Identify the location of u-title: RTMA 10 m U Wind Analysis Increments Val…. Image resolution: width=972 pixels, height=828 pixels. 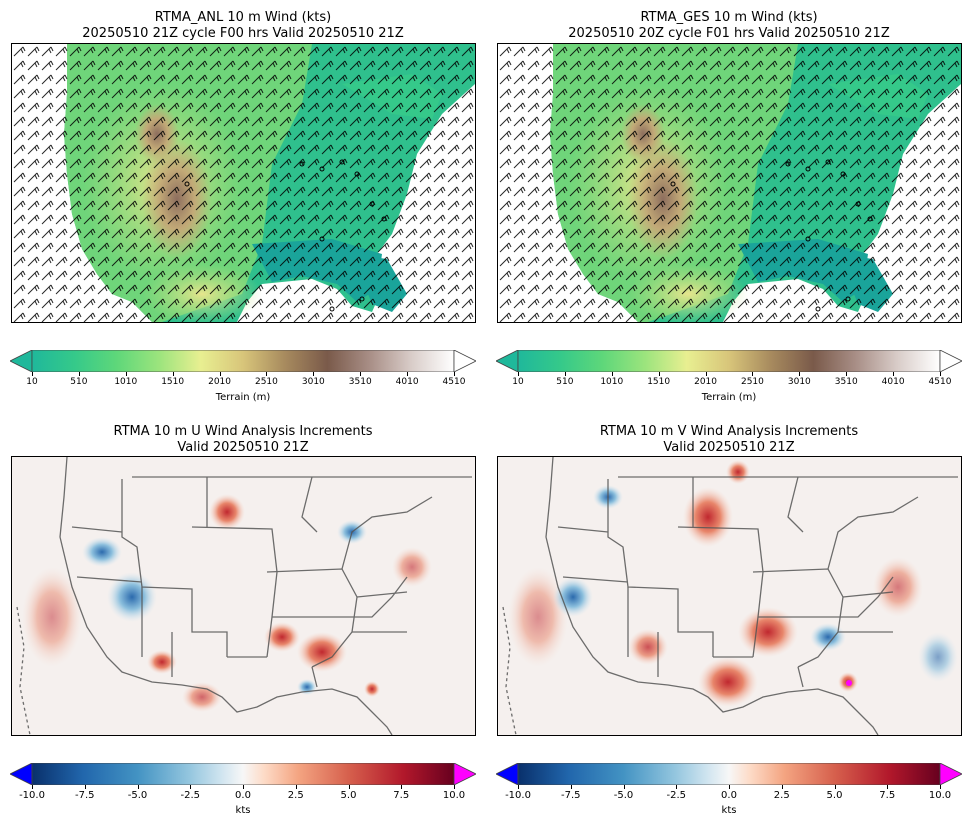
(243, 440).